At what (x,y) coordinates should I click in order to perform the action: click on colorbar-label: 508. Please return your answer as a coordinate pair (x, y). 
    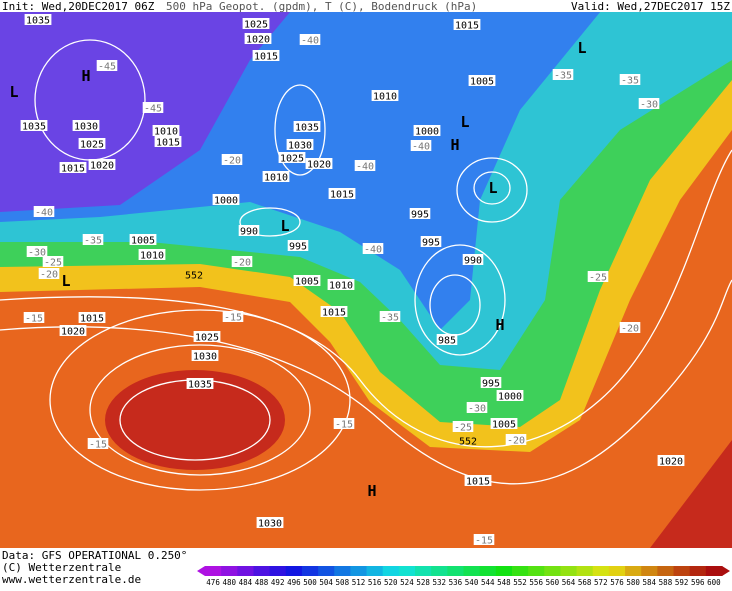
    Looking at the image, I should click on (343, 582).